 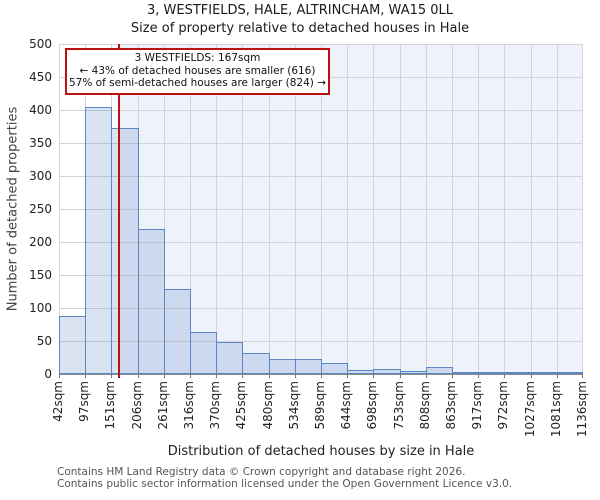 What do you see at coordinates (215, 405) in the screenshot?
I see `x-tick-label: 370sqm` at bounding box center [215, 405].